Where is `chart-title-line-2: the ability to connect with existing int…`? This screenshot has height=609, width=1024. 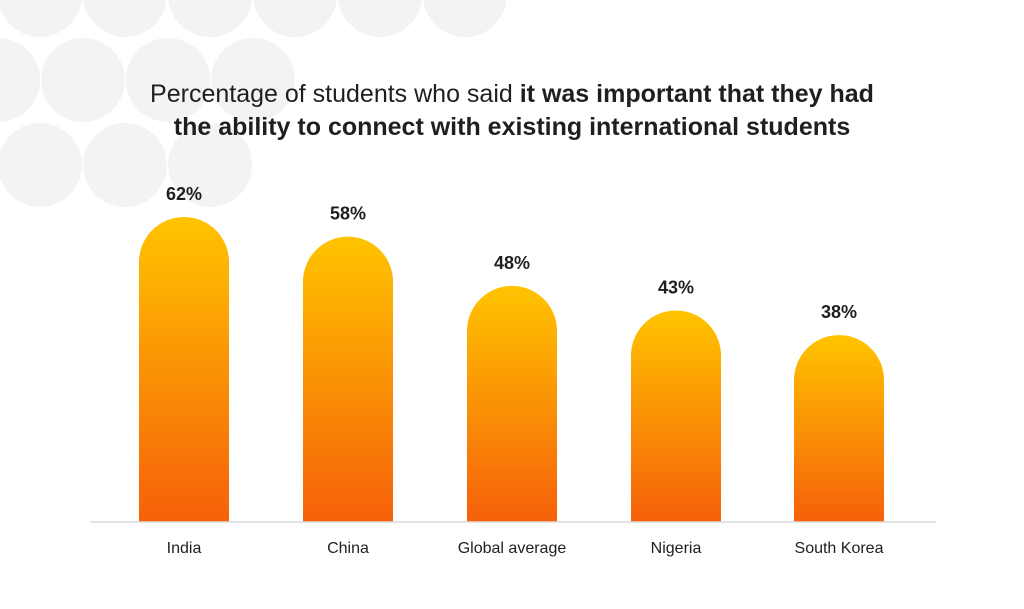
chart-title-line-2: the ability to connect with existing int… is located at coordinates (512, 127).